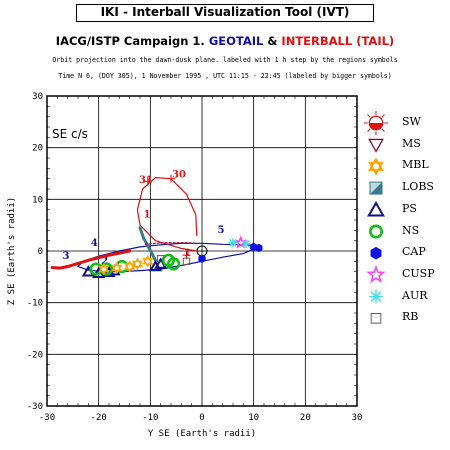 Image resolution: width=450 pixels, height=450 pixels. What do you see at coordinates (236, 41) in the screenshot?
I see `geotail-label: GEOTAIL` at bounding box center [236, 41].